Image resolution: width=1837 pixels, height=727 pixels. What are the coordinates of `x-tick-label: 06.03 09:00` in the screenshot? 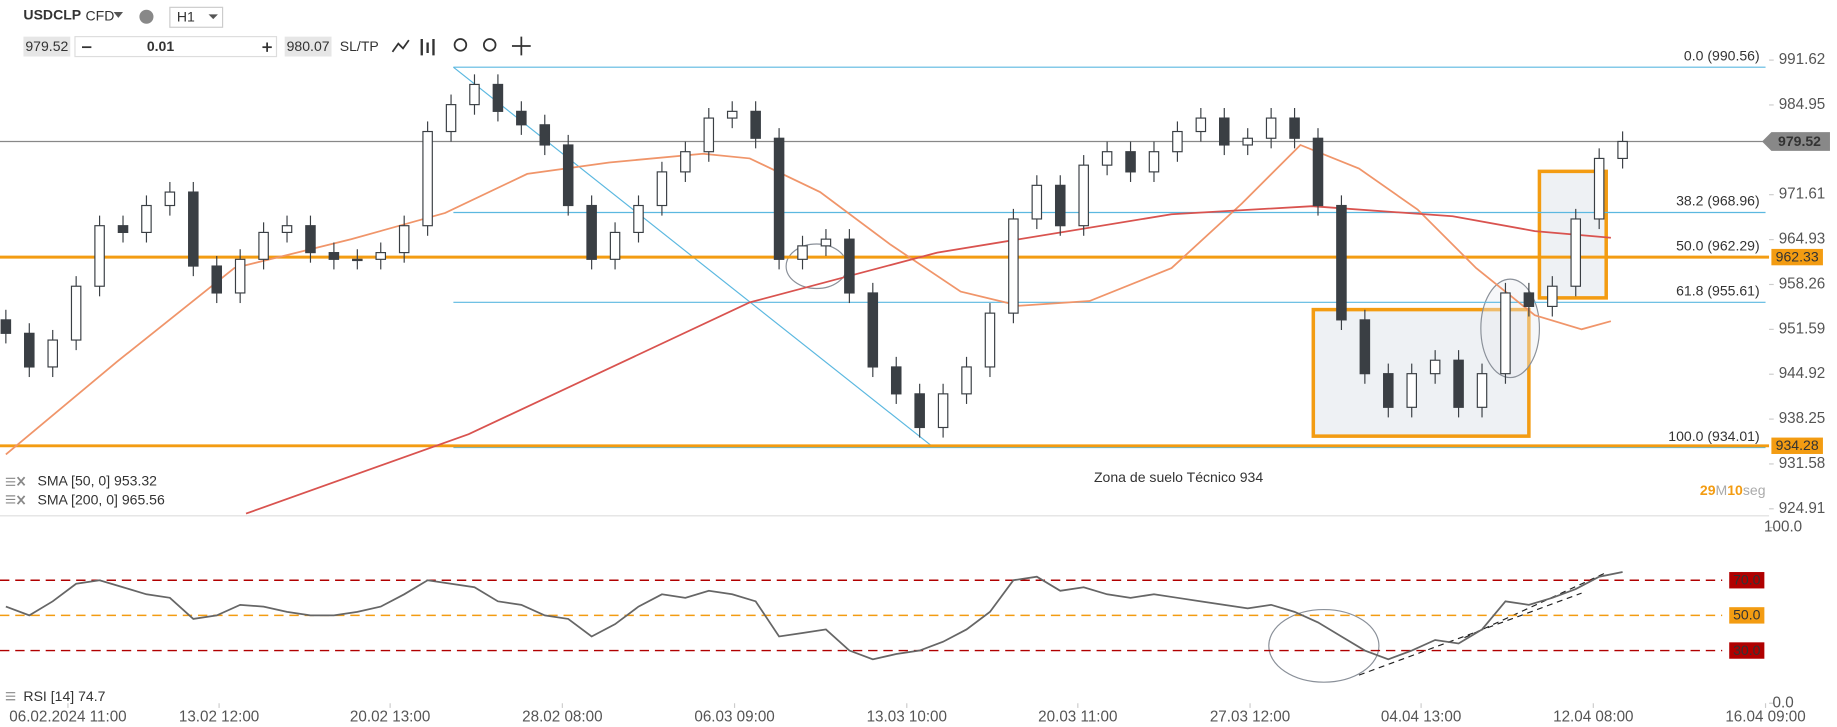 It's located at (734, 716).